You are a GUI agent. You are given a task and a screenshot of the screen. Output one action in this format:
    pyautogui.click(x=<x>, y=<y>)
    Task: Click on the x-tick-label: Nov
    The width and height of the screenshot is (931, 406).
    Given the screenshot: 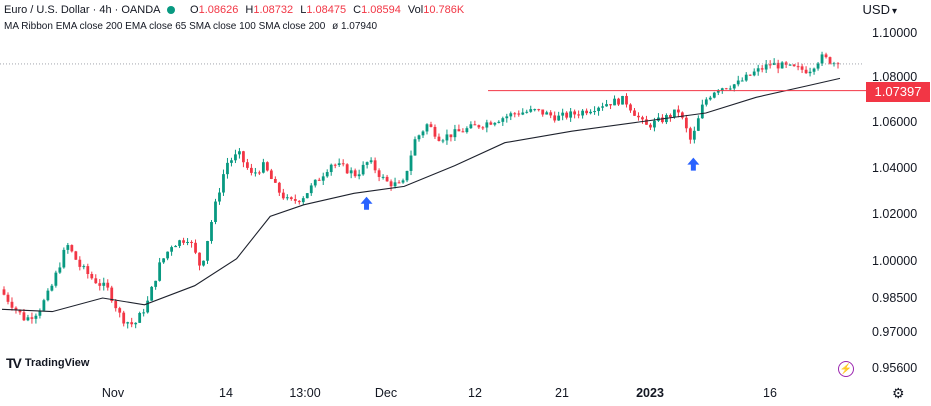 What is the action you would take?
    pyautogui.click(x=113, y=393)
    